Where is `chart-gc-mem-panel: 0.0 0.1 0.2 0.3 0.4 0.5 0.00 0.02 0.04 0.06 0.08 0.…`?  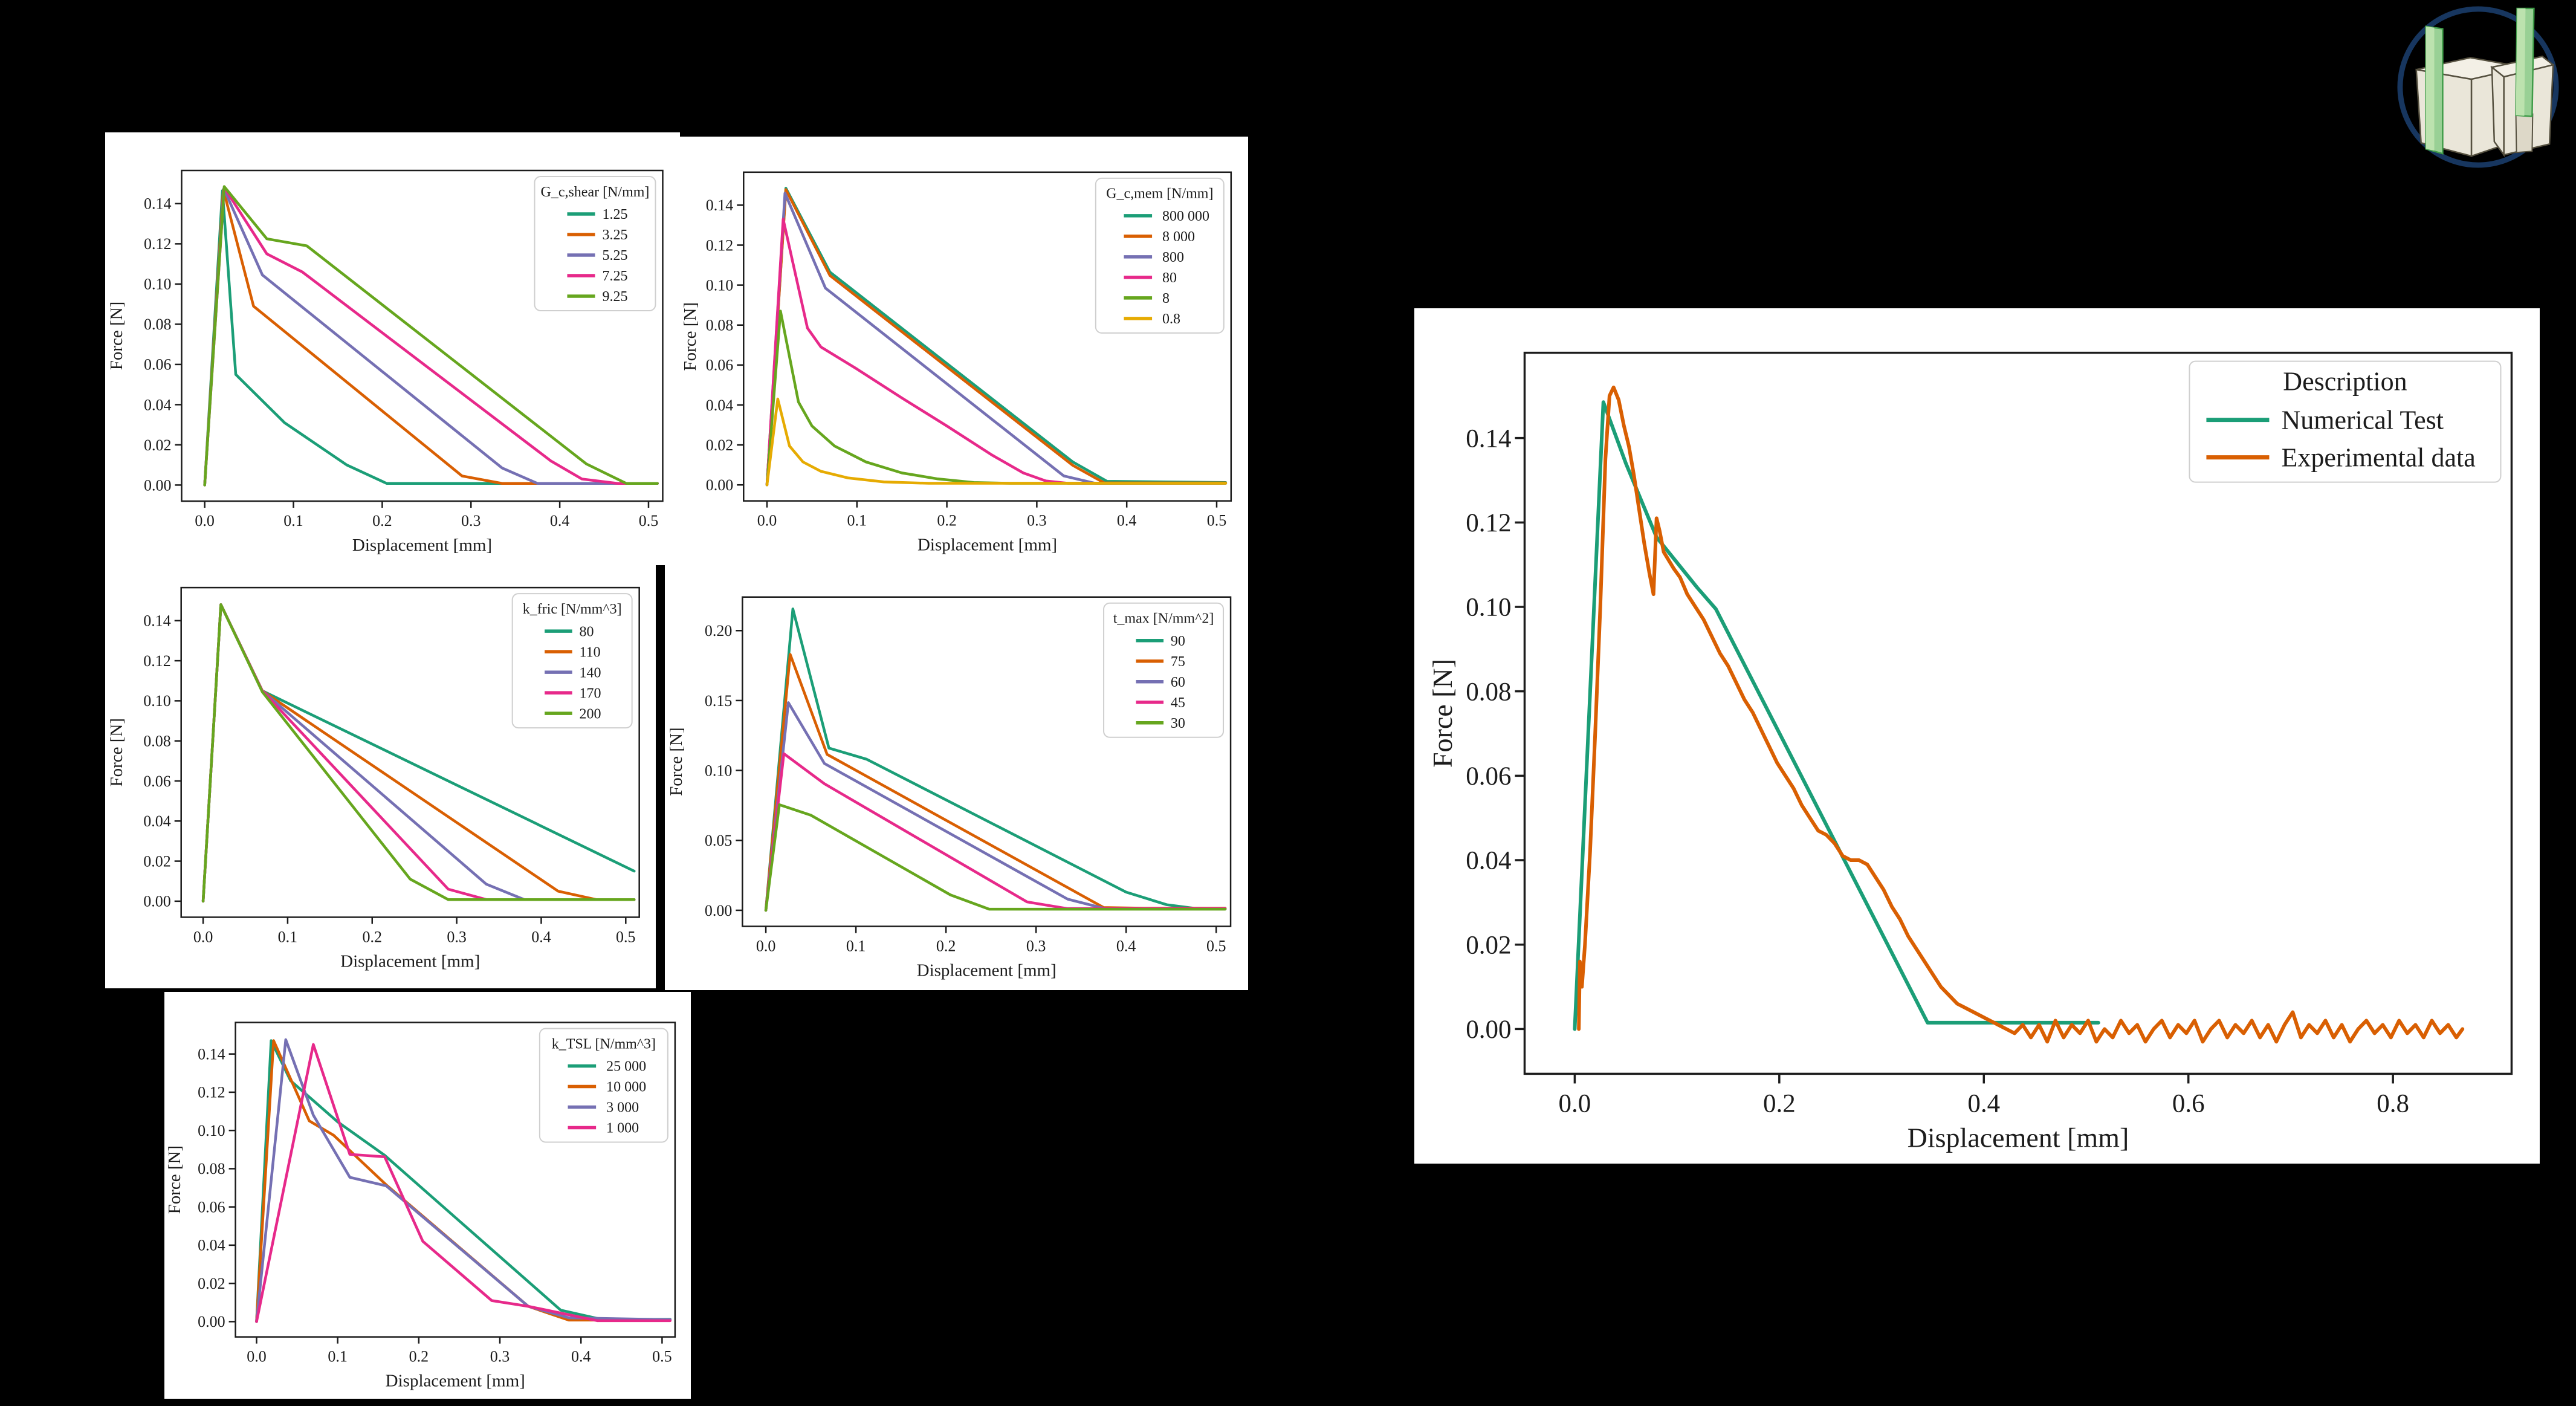
chart-gc-mem-panel: 0.0 0.1 0.2 0.3 0.4 0.5 0.00 0.02 0.04 0.06 0.08 0.… is located at coordinates (964, 351).